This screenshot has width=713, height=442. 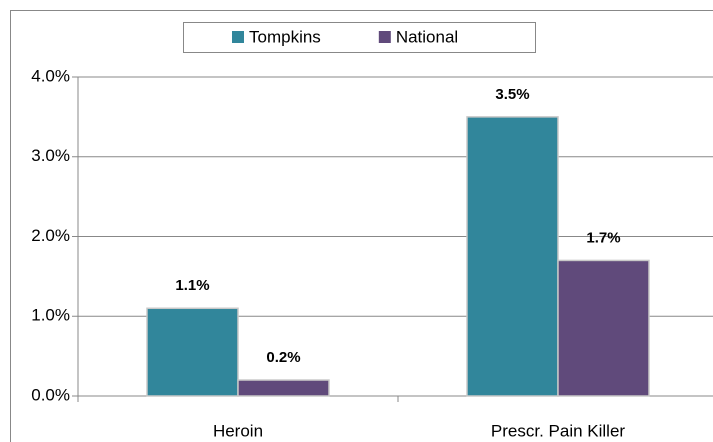 I want to click on y-tick-label: 3.0%, so click(x=50, y=155).